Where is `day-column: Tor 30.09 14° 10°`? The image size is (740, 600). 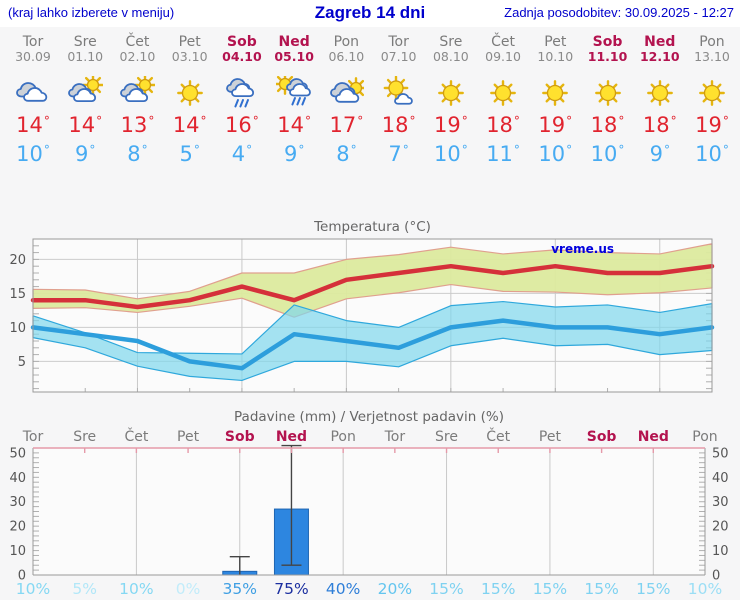
day-column: Tor 30.09 14° 10° is located at coordinates (33, 102).